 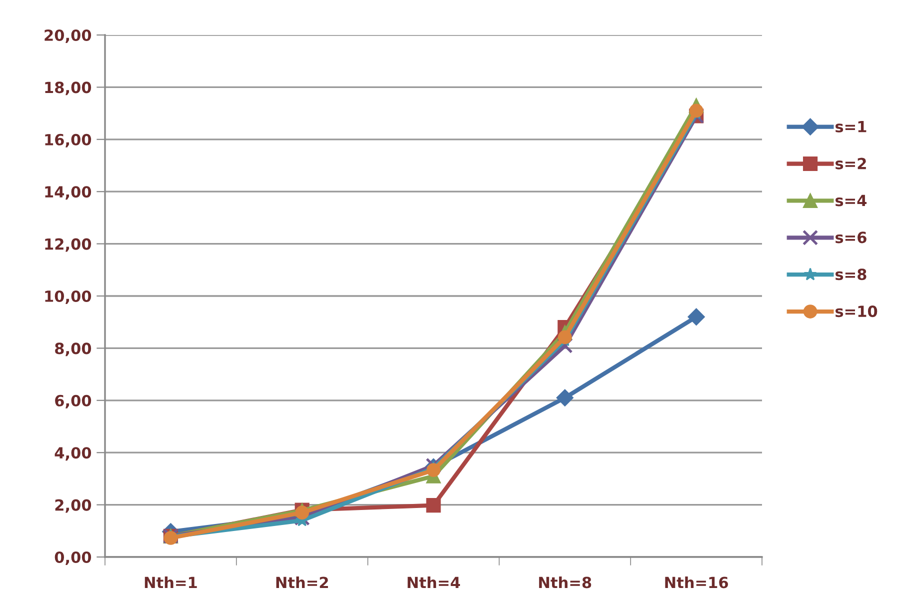 I want to click on legend-label: s=4, so click(x=851, y=200).